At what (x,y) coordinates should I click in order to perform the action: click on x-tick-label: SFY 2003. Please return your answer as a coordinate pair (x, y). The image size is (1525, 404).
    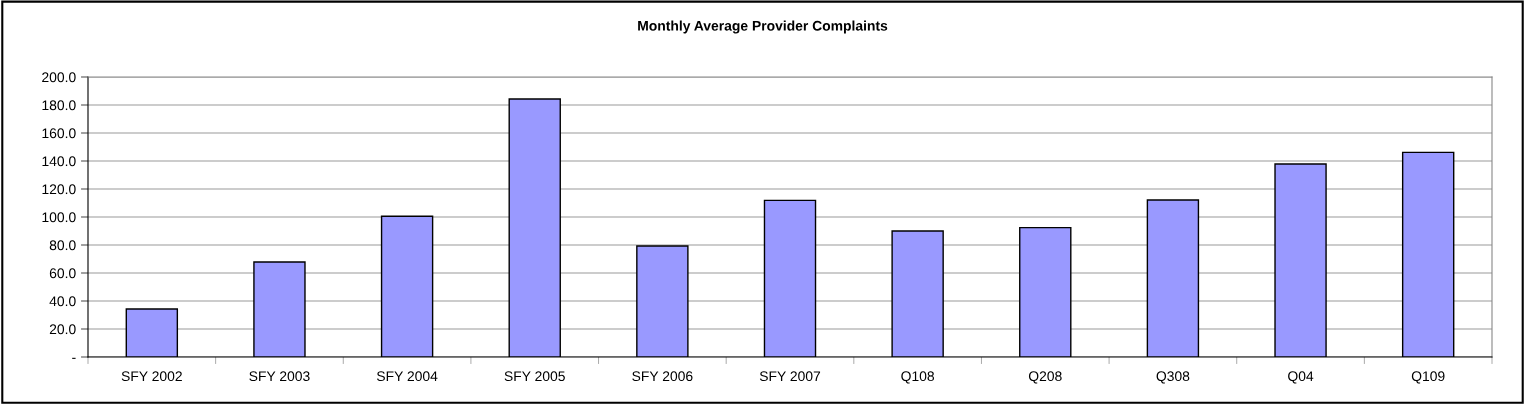
    Looking at the image, I should click on (279, 376).